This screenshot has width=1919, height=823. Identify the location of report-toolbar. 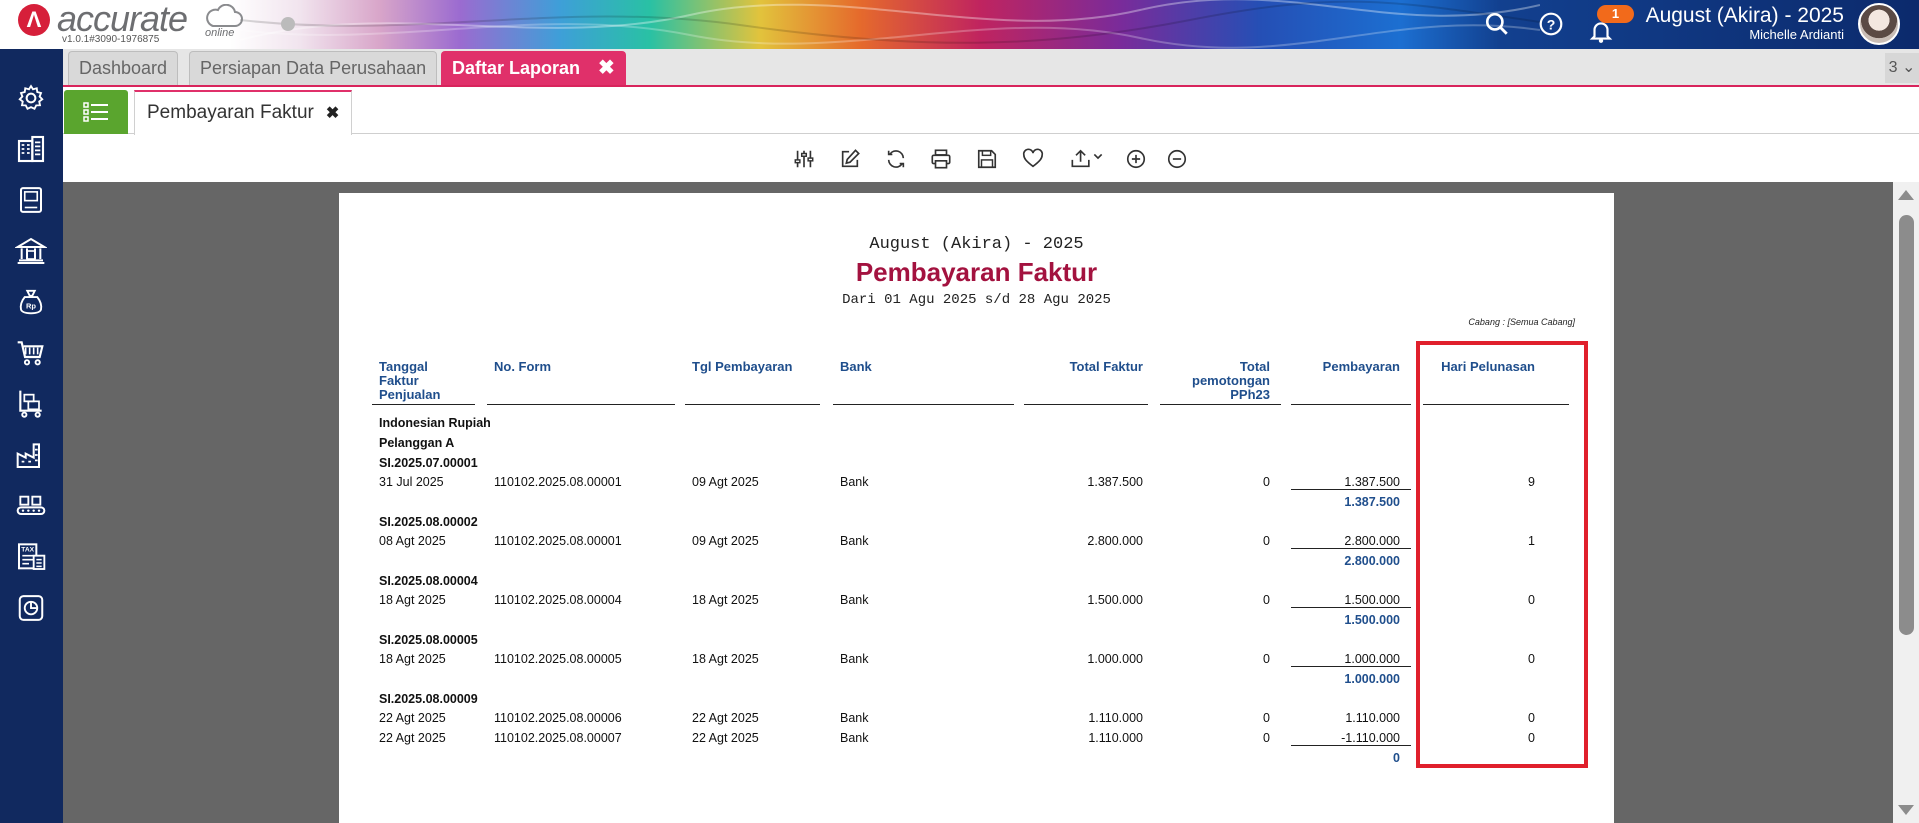
(991, 158).